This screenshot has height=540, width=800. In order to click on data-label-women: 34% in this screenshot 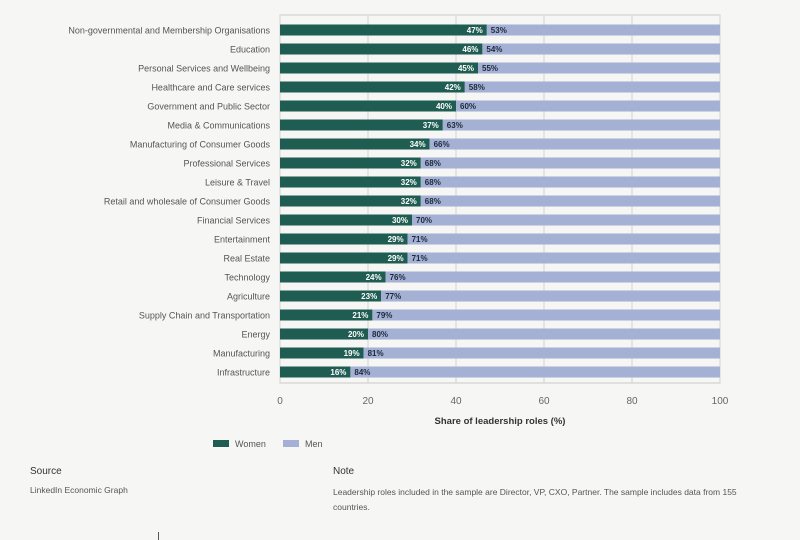, I will do `click(418, 144)`.